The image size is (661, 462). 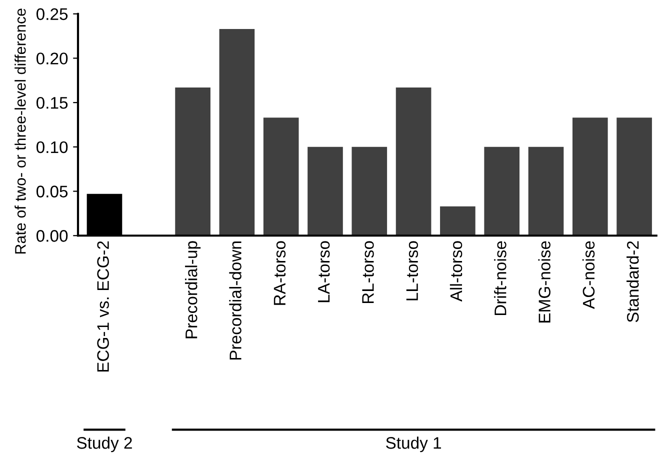 What do you see at coordinates (544, 281) in the screenshot?
I see `x-tick-label: EMG-noise` at bounding box center [544, 281].